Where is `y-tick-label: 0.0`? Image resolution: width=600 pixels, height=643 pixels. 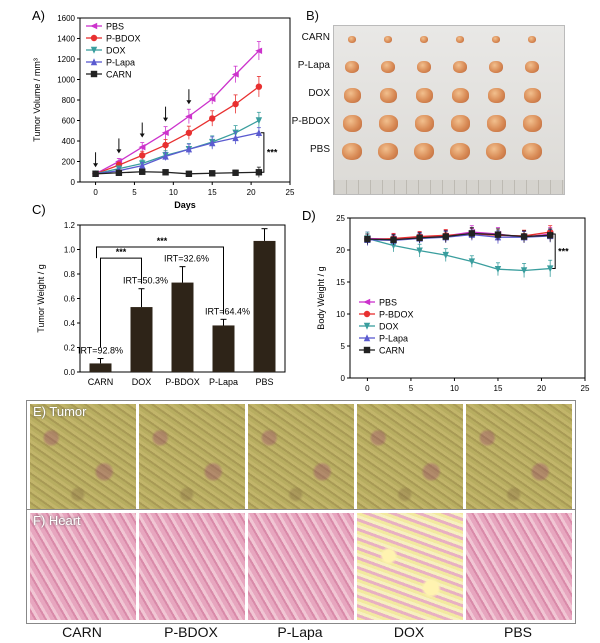 y-tick-label: 0.0 is located at coordinates (70, 372).